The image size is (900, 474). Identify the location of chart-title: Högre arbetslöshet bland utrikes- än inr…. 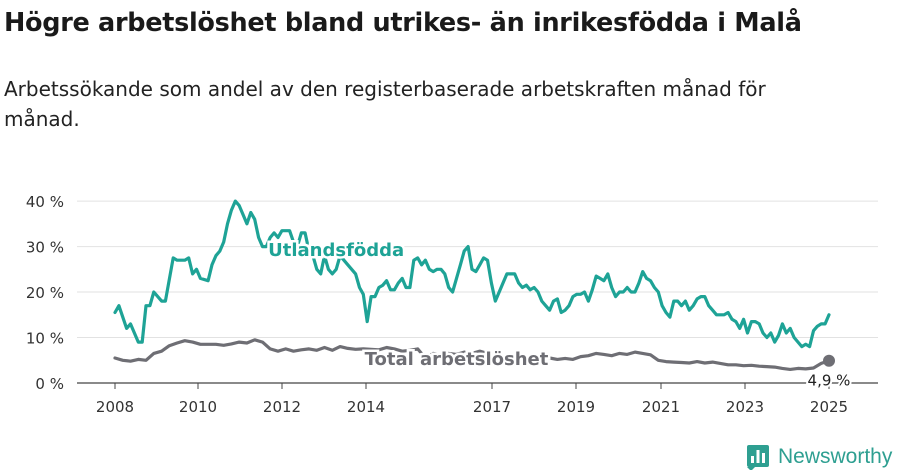
(403, 23).